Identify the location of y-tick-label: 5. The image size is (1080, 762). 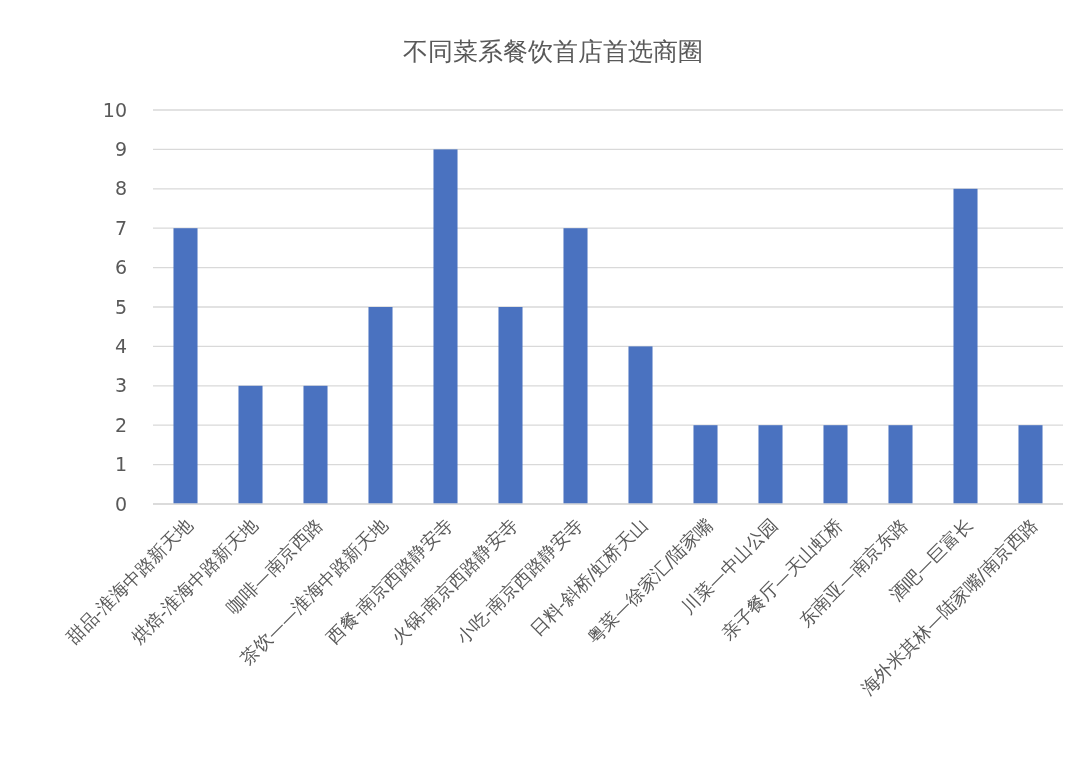
(120, 306).